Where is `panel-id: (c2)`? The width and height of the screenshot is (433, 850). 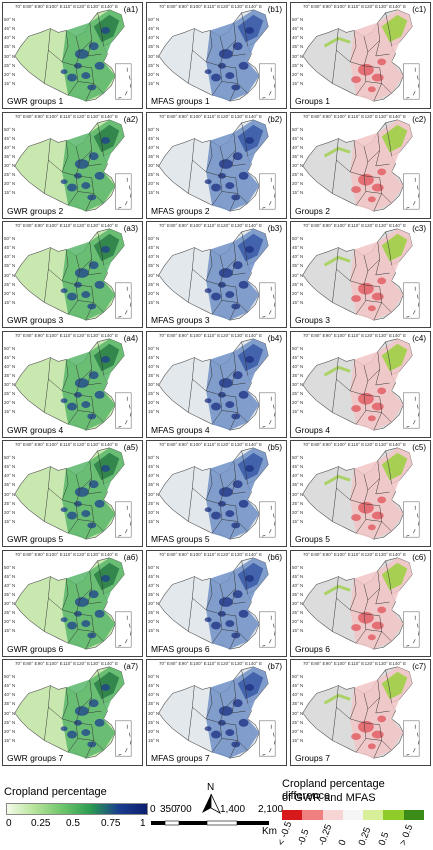
panel-id: (c2) is located at coordinates (419, 119).